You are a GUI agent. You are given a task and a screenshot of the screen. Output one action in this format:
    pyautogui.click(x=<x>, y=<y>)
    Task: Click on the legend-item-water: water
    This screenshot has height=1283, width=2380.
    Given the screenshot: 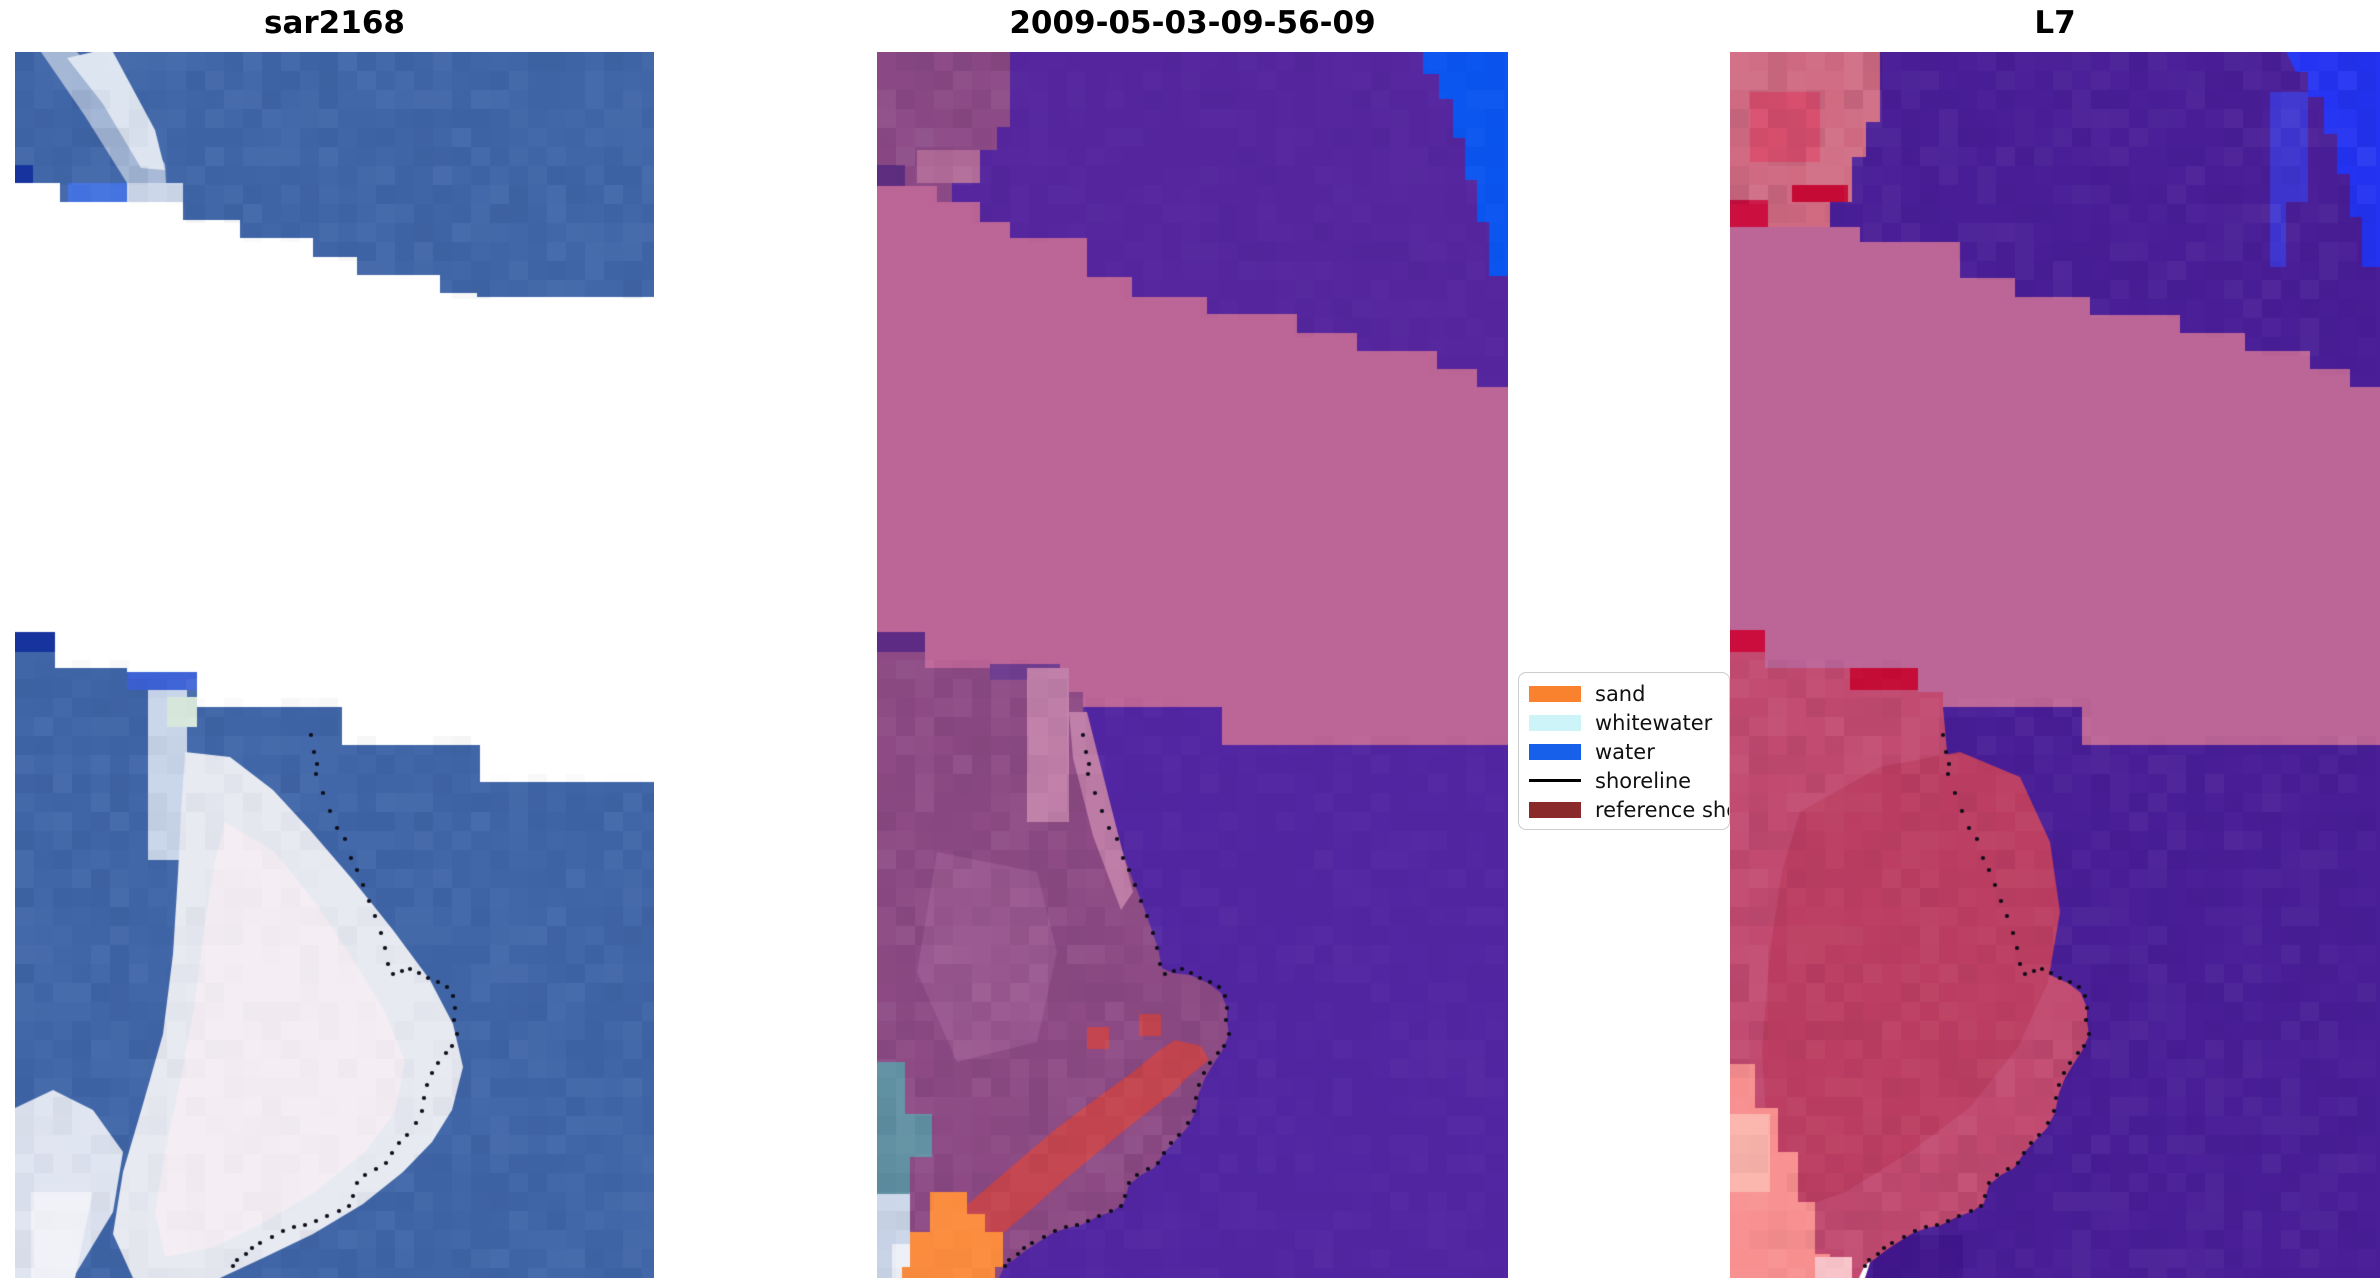 What is the action you would take?
    pyautogui.click(x=1629, y=751)
    